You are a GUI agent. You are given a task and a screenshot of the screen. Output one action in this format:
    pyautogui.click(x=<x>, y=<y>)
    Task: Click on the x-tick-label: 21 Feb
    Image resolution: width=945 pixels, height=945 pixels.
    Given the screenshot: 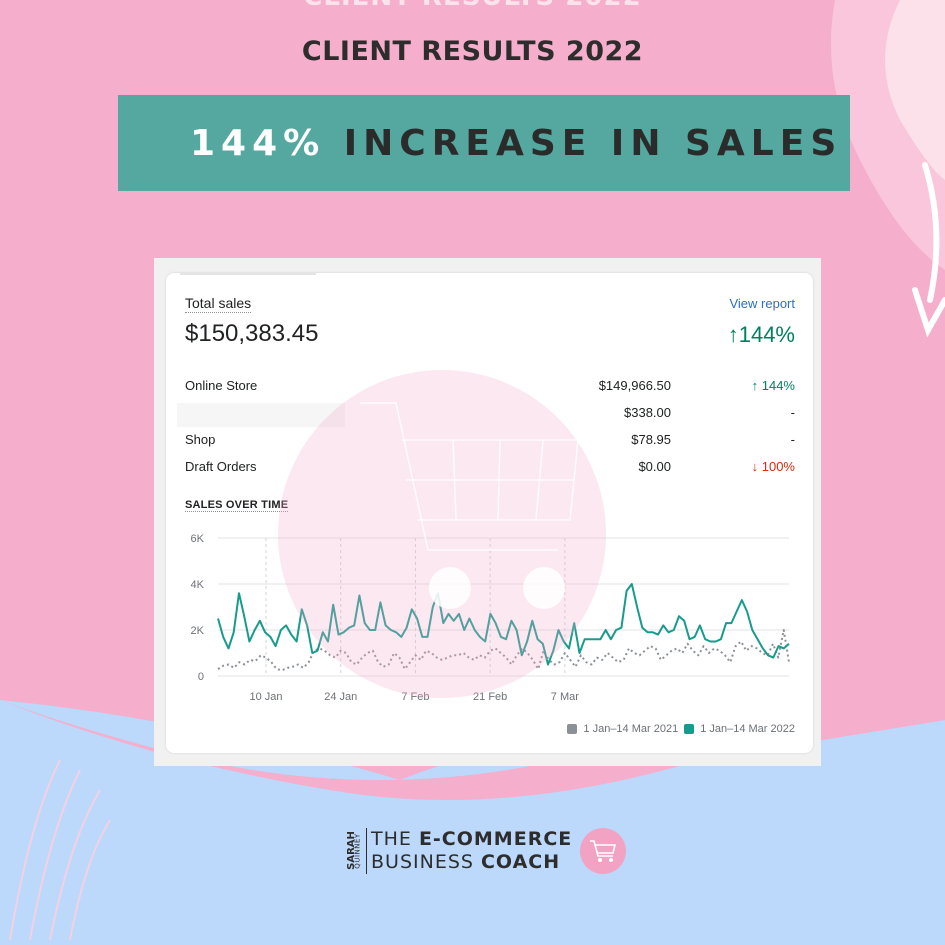 What is the action you would take?
    pyautogui.click(x=490, y=697)
    